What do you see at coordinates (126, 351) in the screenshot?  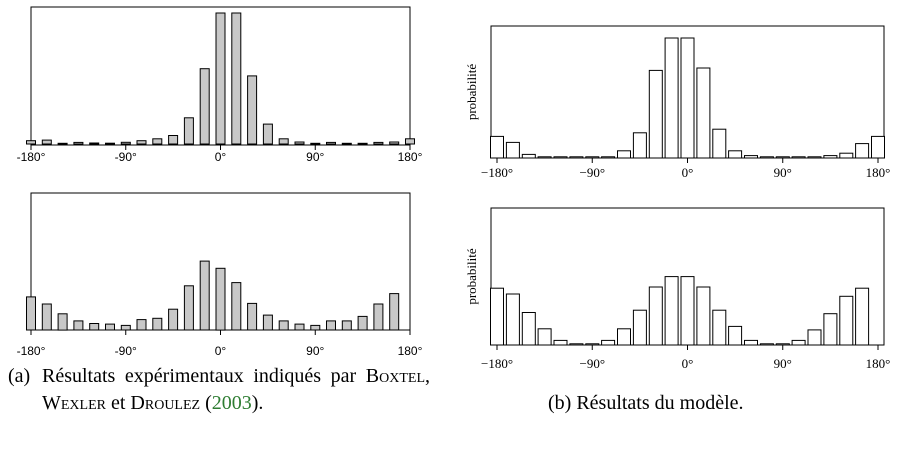 I see `x-tick-label: -90°` at bounding box center [126, 351].